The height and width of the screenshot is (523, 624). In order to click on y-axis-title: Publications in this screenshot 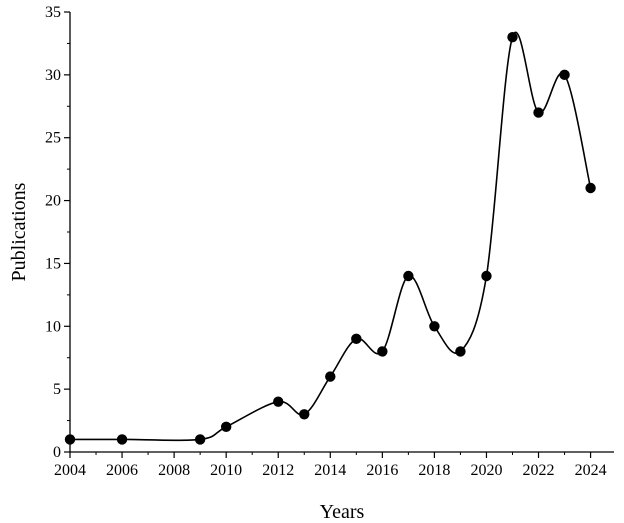, I will do `click(19, 231)`.